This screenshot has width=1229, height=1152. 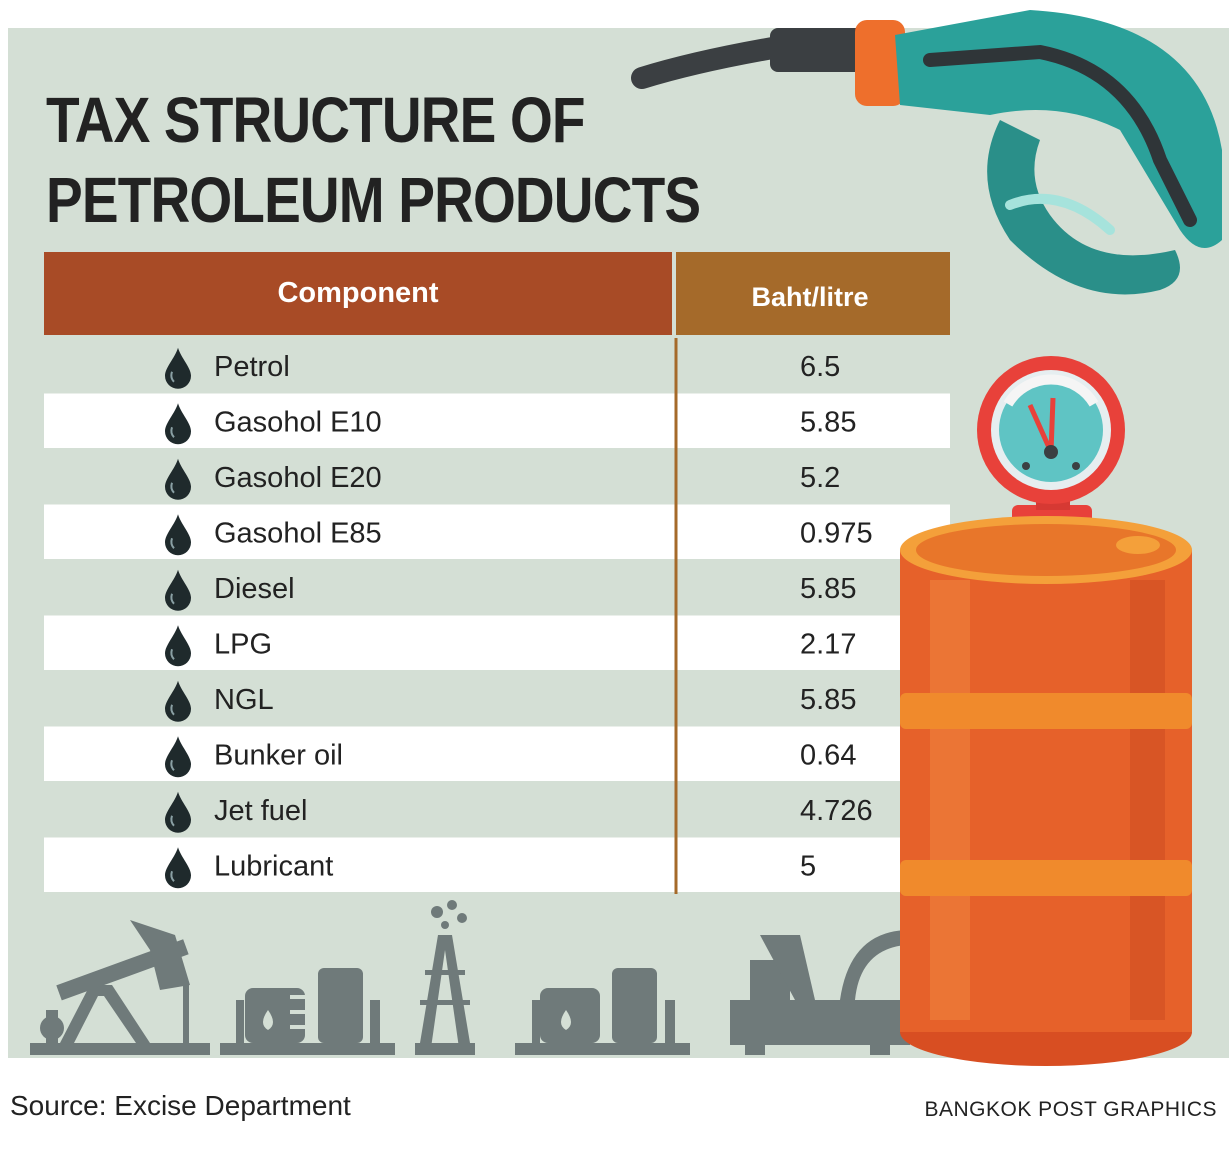 What do you see at coordinates (836, 811) in the screenshot?
I see `value-label: 4.726` at bounding box center [836, 811].